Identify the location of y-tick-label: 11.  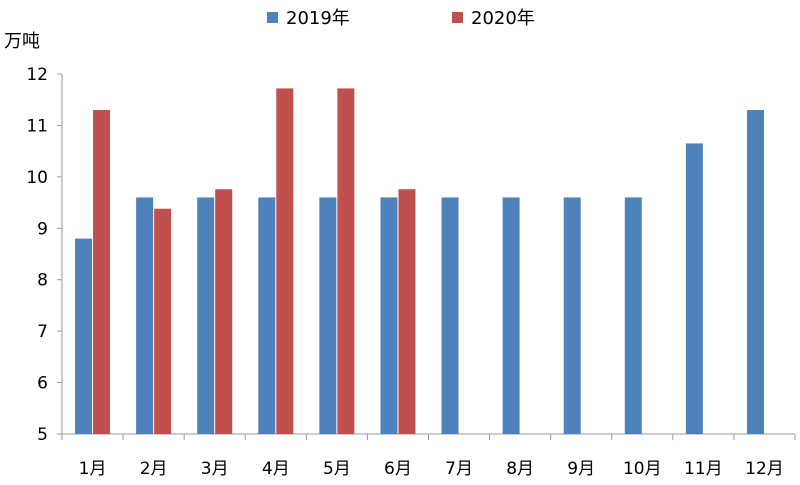
(37, 126).